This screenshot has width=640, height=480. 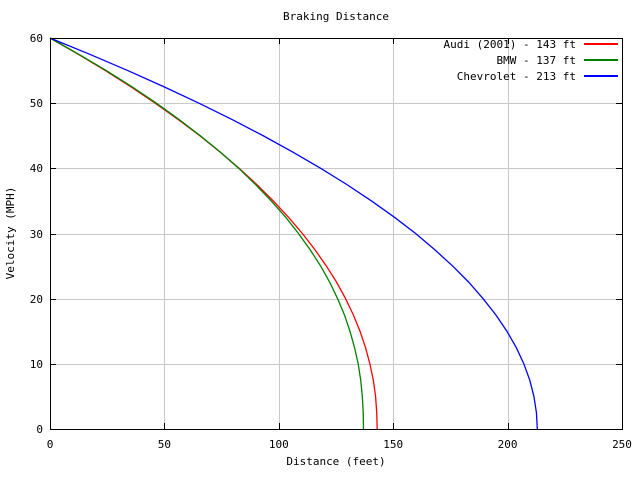 I want to click on legend-label-audi: Audi (2001) - 143 ft, so click(x=509, y=44).